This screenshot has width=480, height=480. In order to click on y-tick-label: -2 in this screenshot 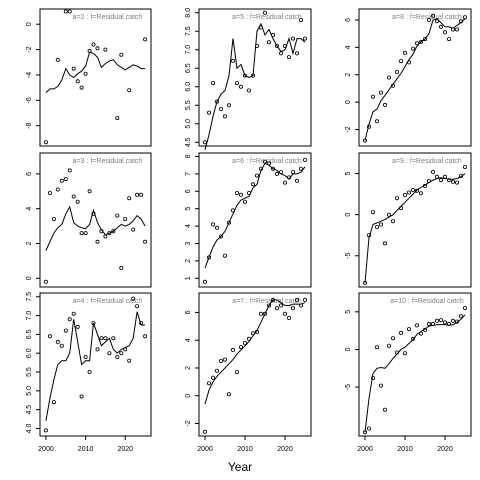, I will do `click(348, 129)`.